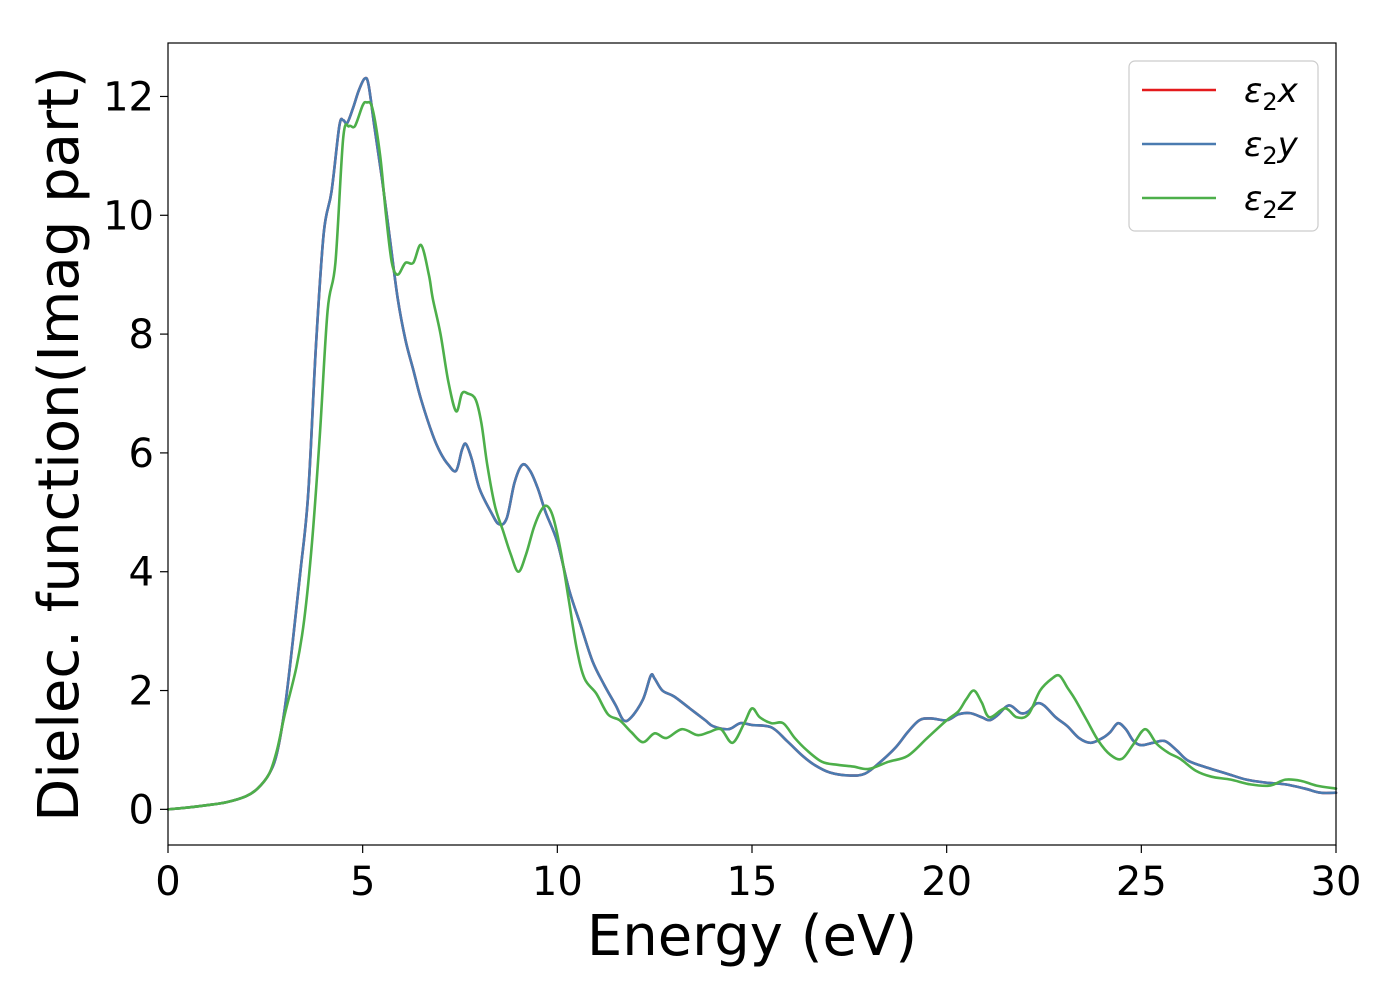 The image size is (1400, 1004). What do you see at coordinates (1141, 882) in the screenshot?
I see `x-tick-label: 25` at bounding box center [1141, 882].